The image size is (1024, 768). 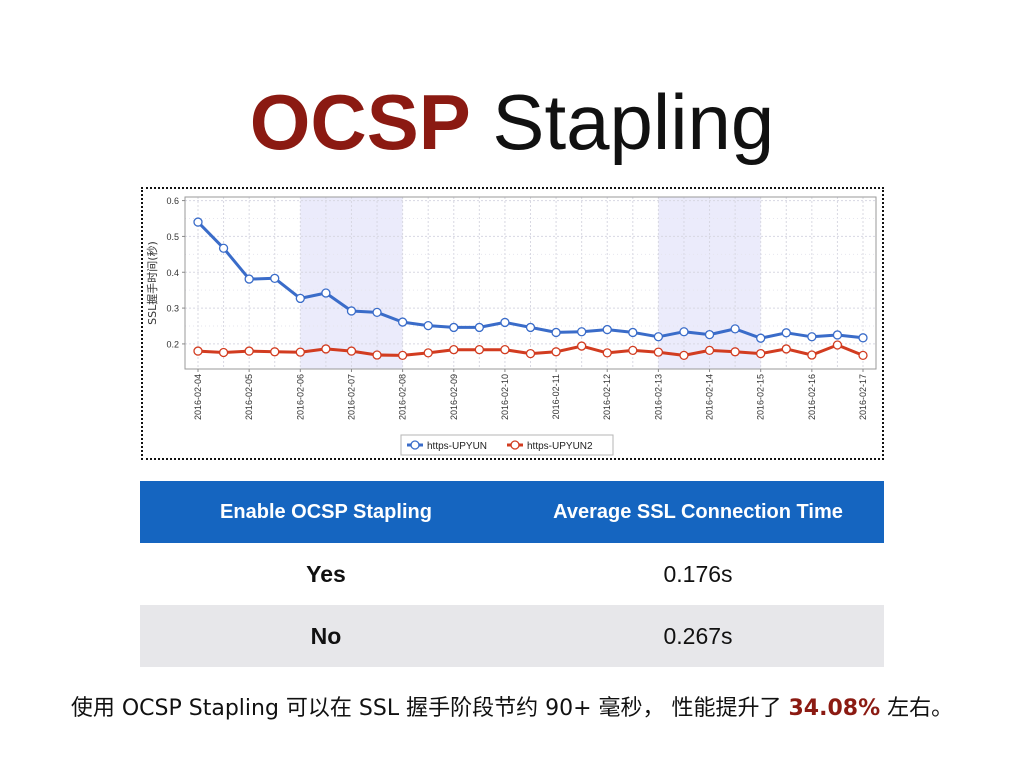 I want to click on x-tick-label: 2016-02-09, so click(x=454, y=397).